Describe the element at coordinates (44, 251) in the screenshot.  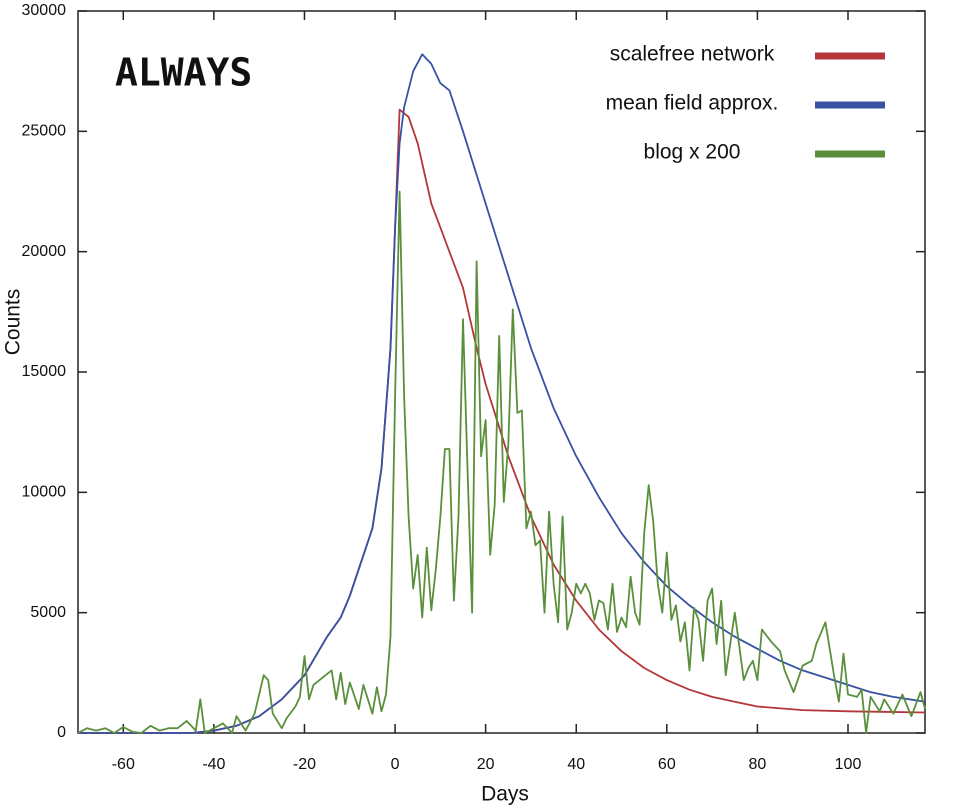
I see `y-tick-label: 20000` at that location.